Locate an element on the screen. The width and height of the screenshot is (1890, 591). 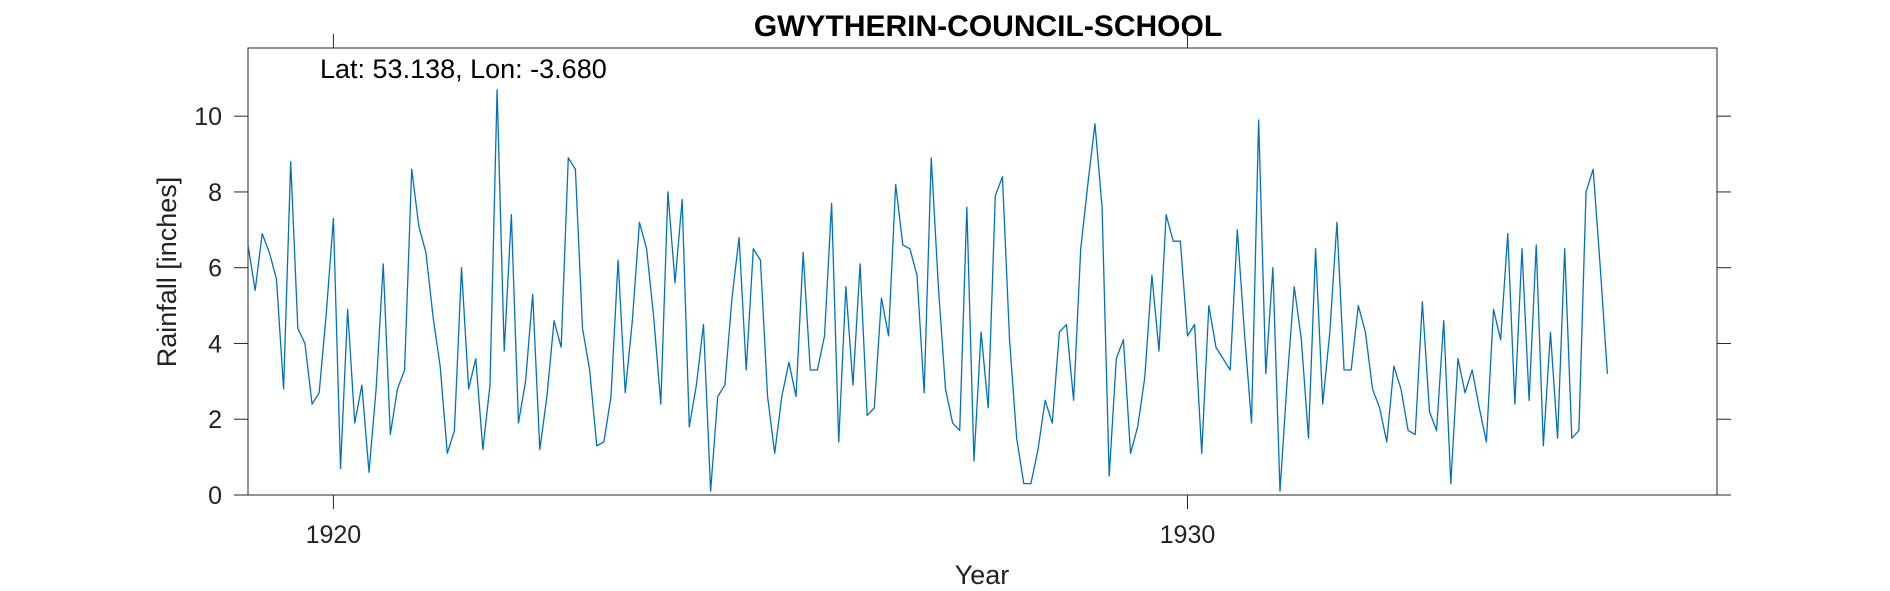
location-annotation: Lat: 53.138, Lon: -3.680 is located at coordinates (463, 69).